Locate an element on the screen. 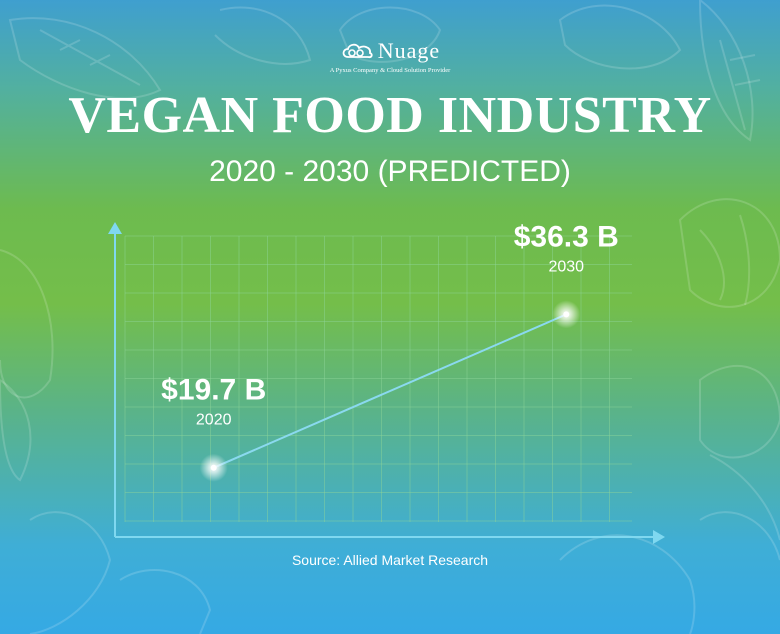 The height and width of the screenshot is (634, 780). brand-name: Nuage is located at coordinates (409, 50).